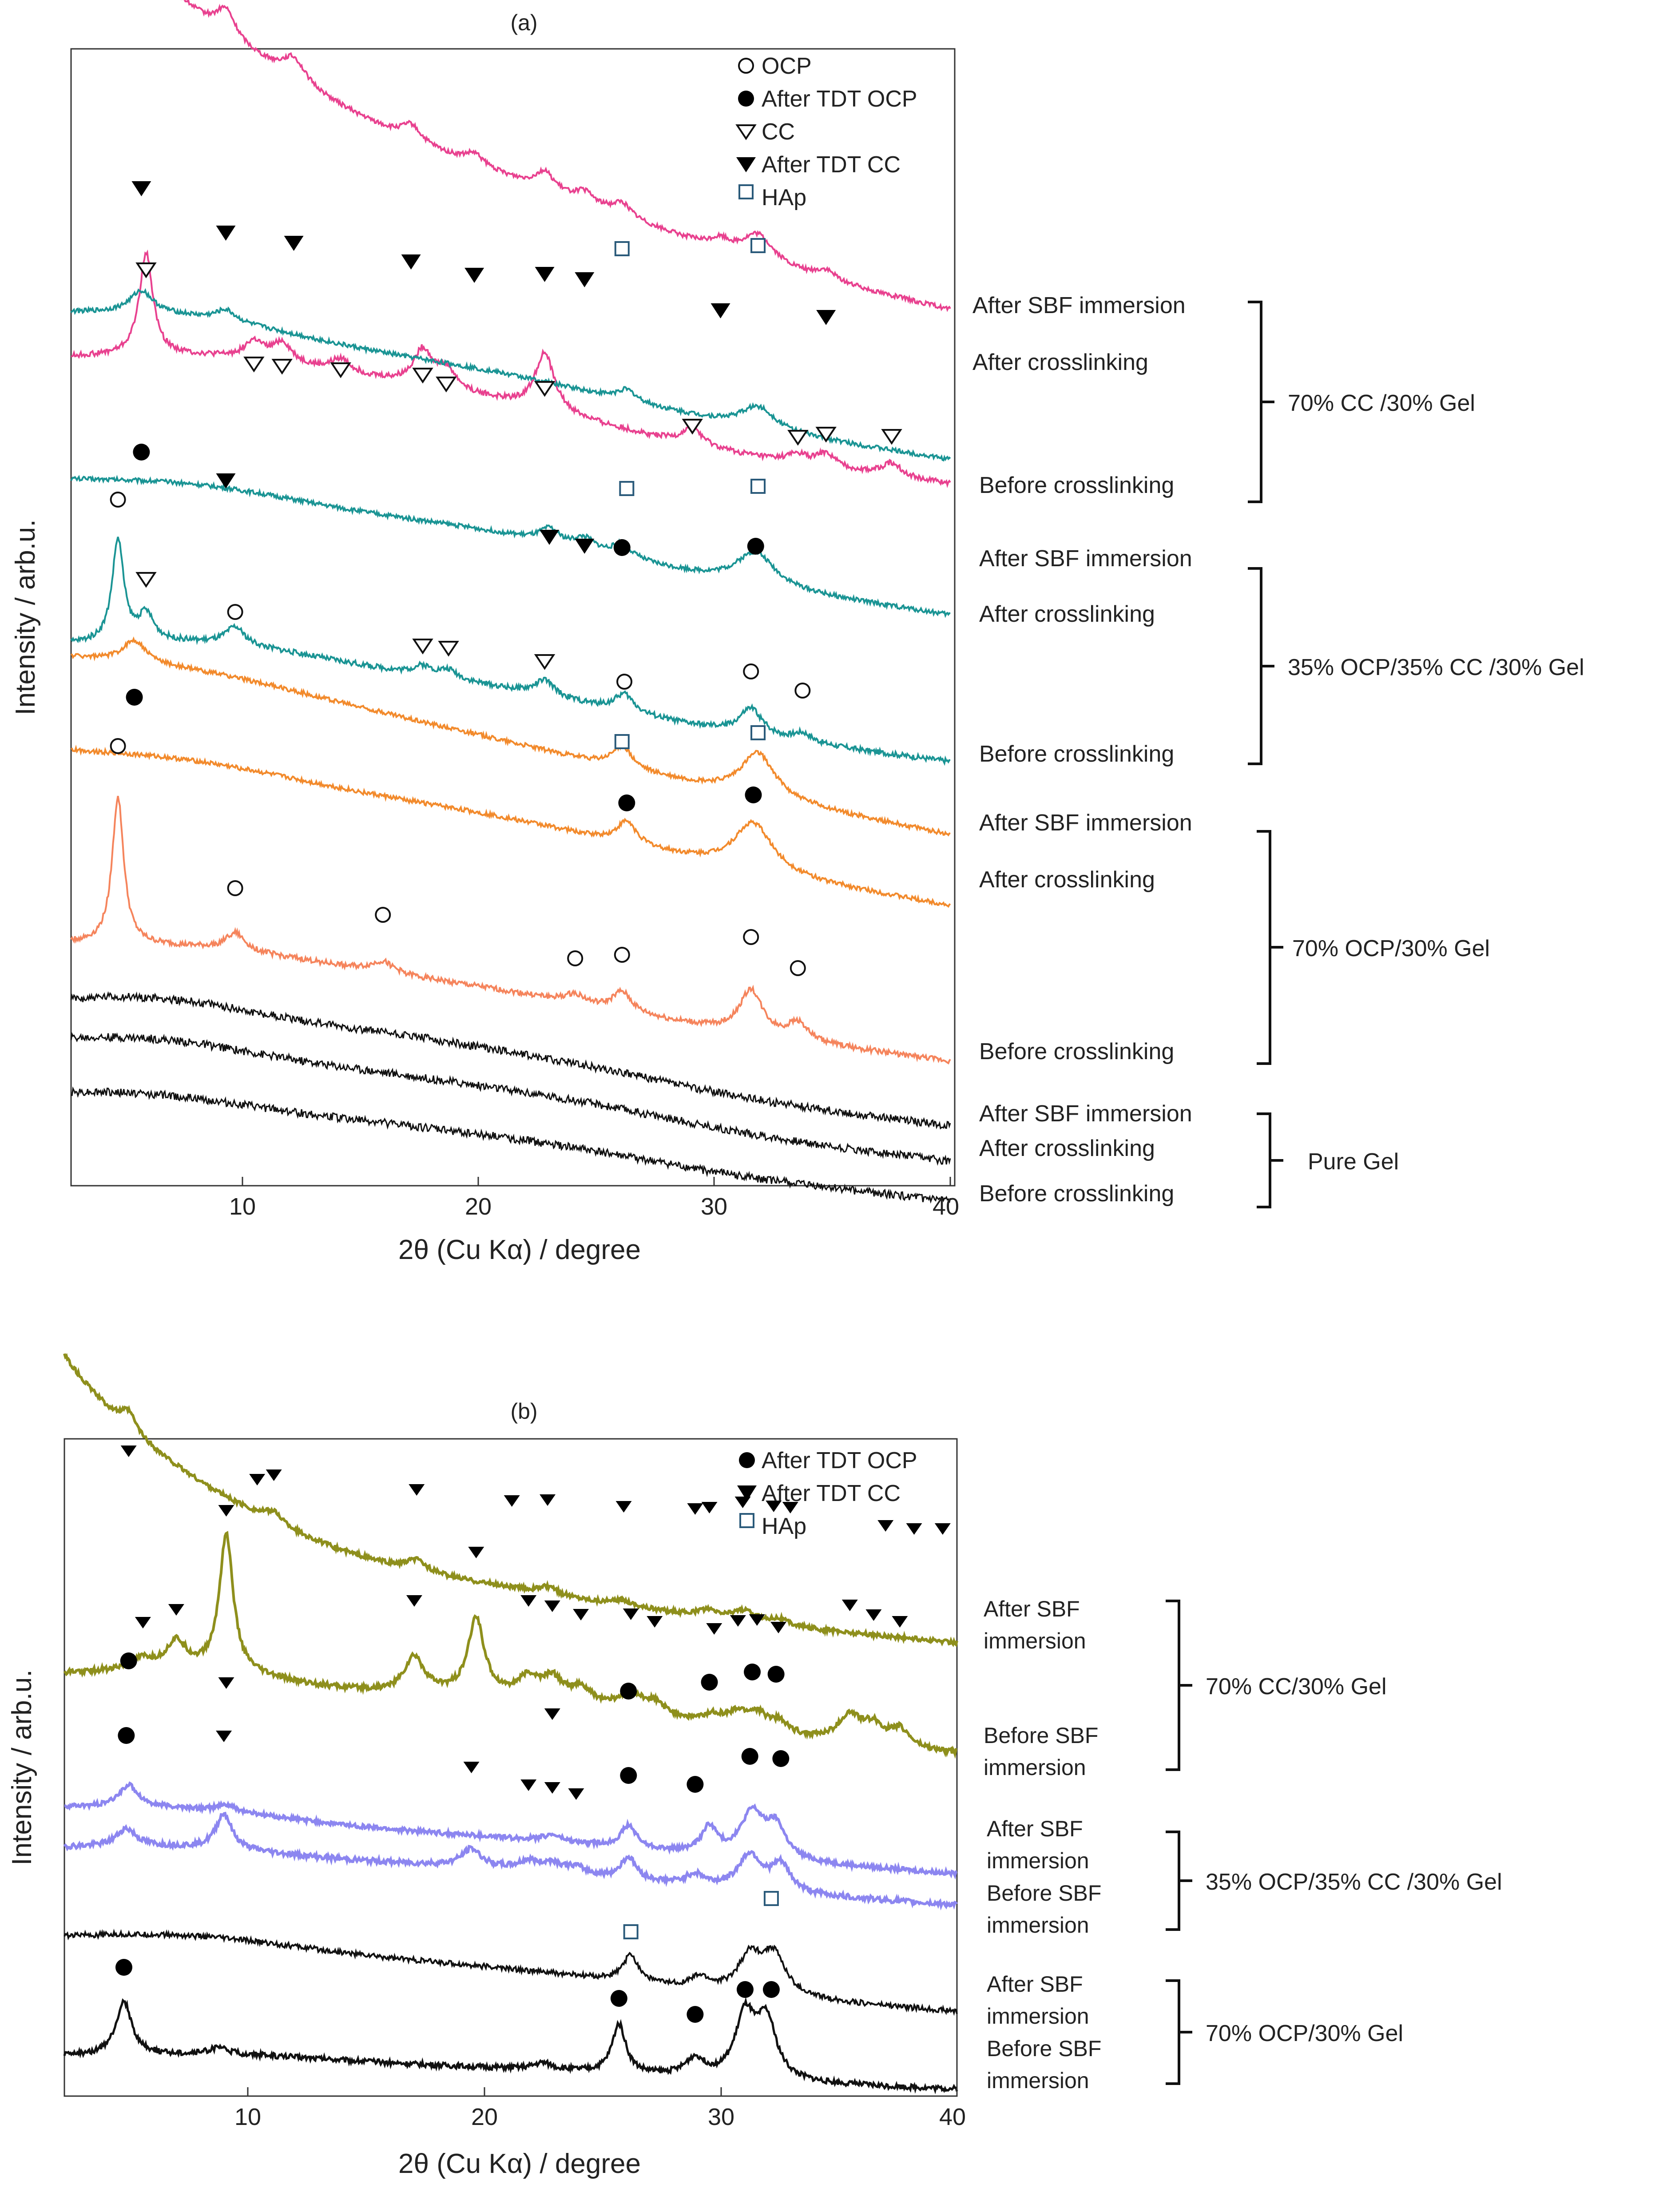 This screenshot has height=2212, width=1663. I want to click on panel-b-x-axis-label: 2θ (Cu Kα) / degree, so click(519, 2163).